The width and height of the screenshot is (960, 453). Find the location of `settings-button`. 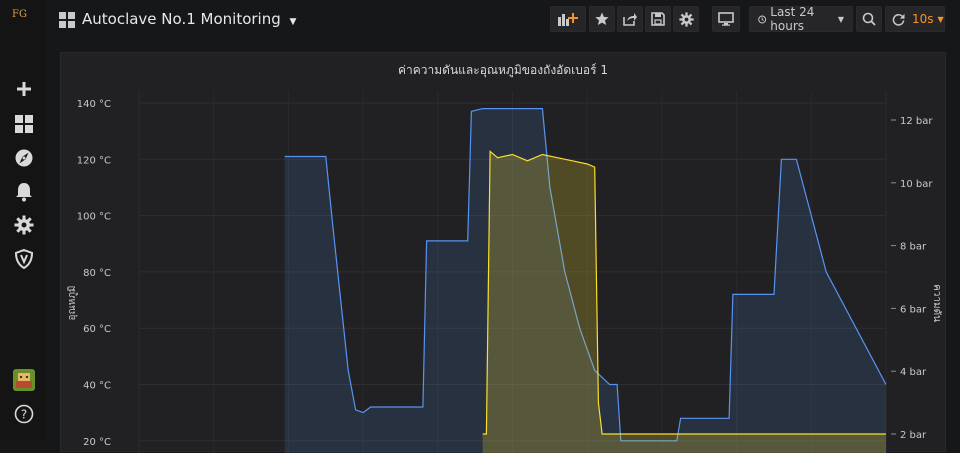

settings-button is located at coordinates (686, 19).